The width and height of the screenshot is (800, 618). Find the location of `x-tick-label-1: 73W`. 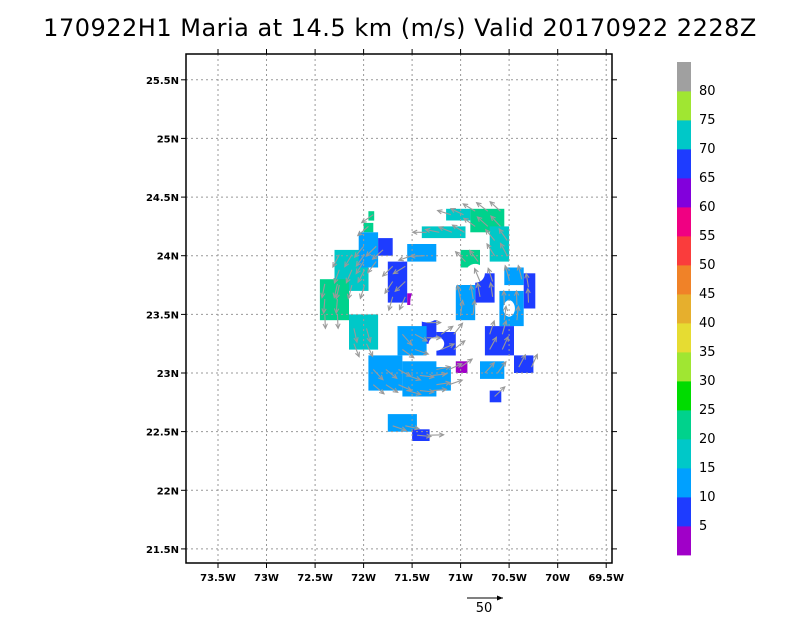

x-tick-label-1: 73W is located at coordinates (266, 578).